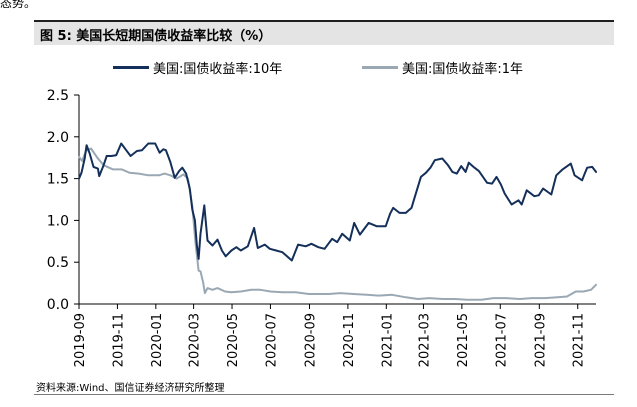 This screenshot has width=637, height=407. Describe the element at coordinates (463, 69) in the screenshot. I see `legend-label-1y: 美国:国债收益率:1年` at that location.